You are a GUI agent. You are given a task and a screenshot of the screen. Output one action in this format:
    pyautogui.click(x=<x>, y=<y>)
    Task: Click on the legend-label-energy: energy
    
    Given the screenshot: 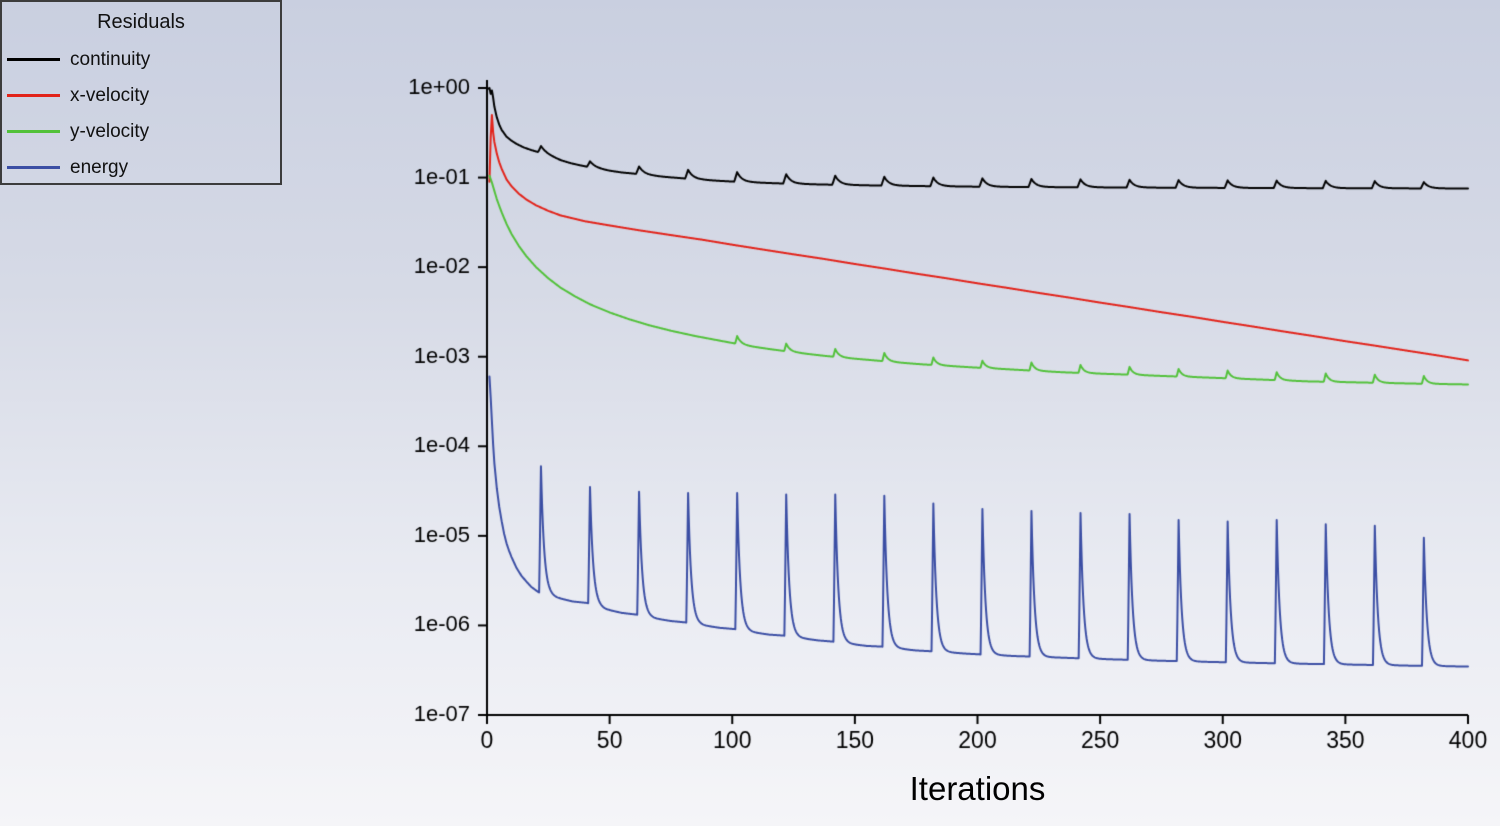 What is the action you would take?
    pyautogui.click(x=99, y=167)
    